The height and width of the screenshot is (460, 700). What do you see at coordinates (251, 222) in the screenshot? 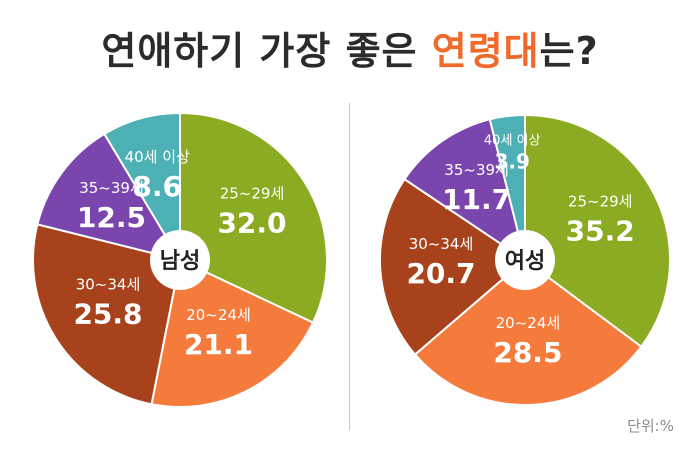
I see `slice-value-male-25-29: 32.0` at bounding box center [251, 222].